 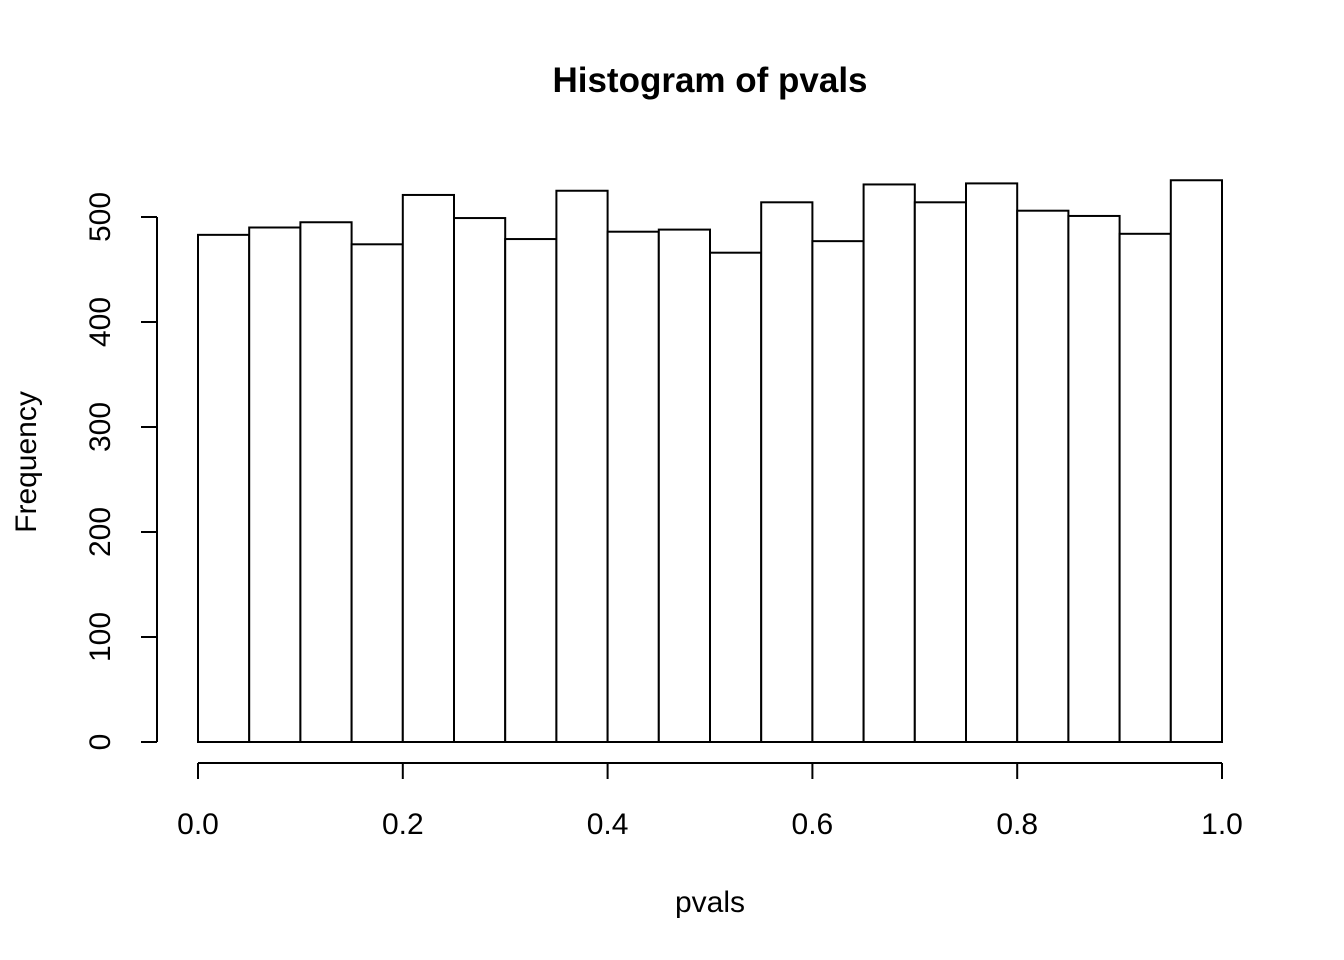 I want to click on y-axis: 0 100 200 300 400 500, so click(x=120, y=471).